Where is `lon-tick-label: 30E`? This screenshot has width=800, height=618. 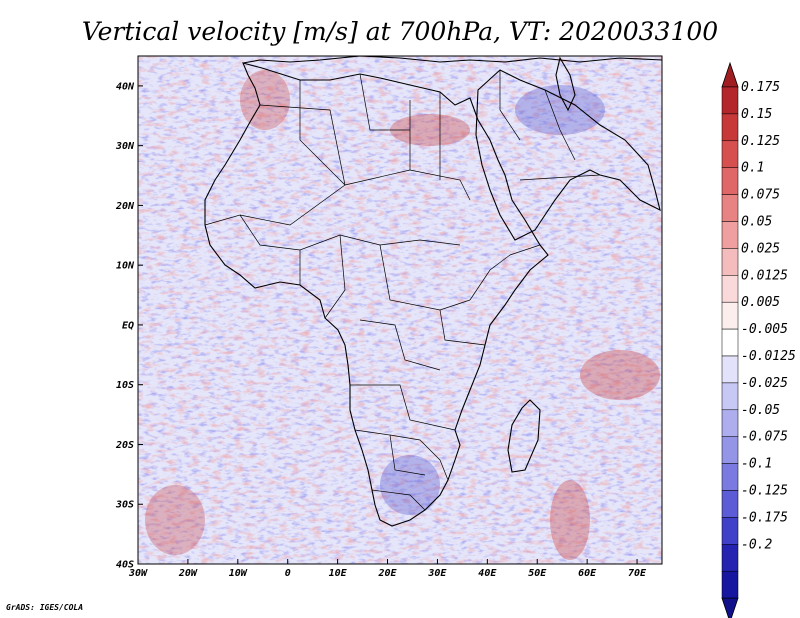 lon-tick-label: 30E is located at coordinates (437, 573).